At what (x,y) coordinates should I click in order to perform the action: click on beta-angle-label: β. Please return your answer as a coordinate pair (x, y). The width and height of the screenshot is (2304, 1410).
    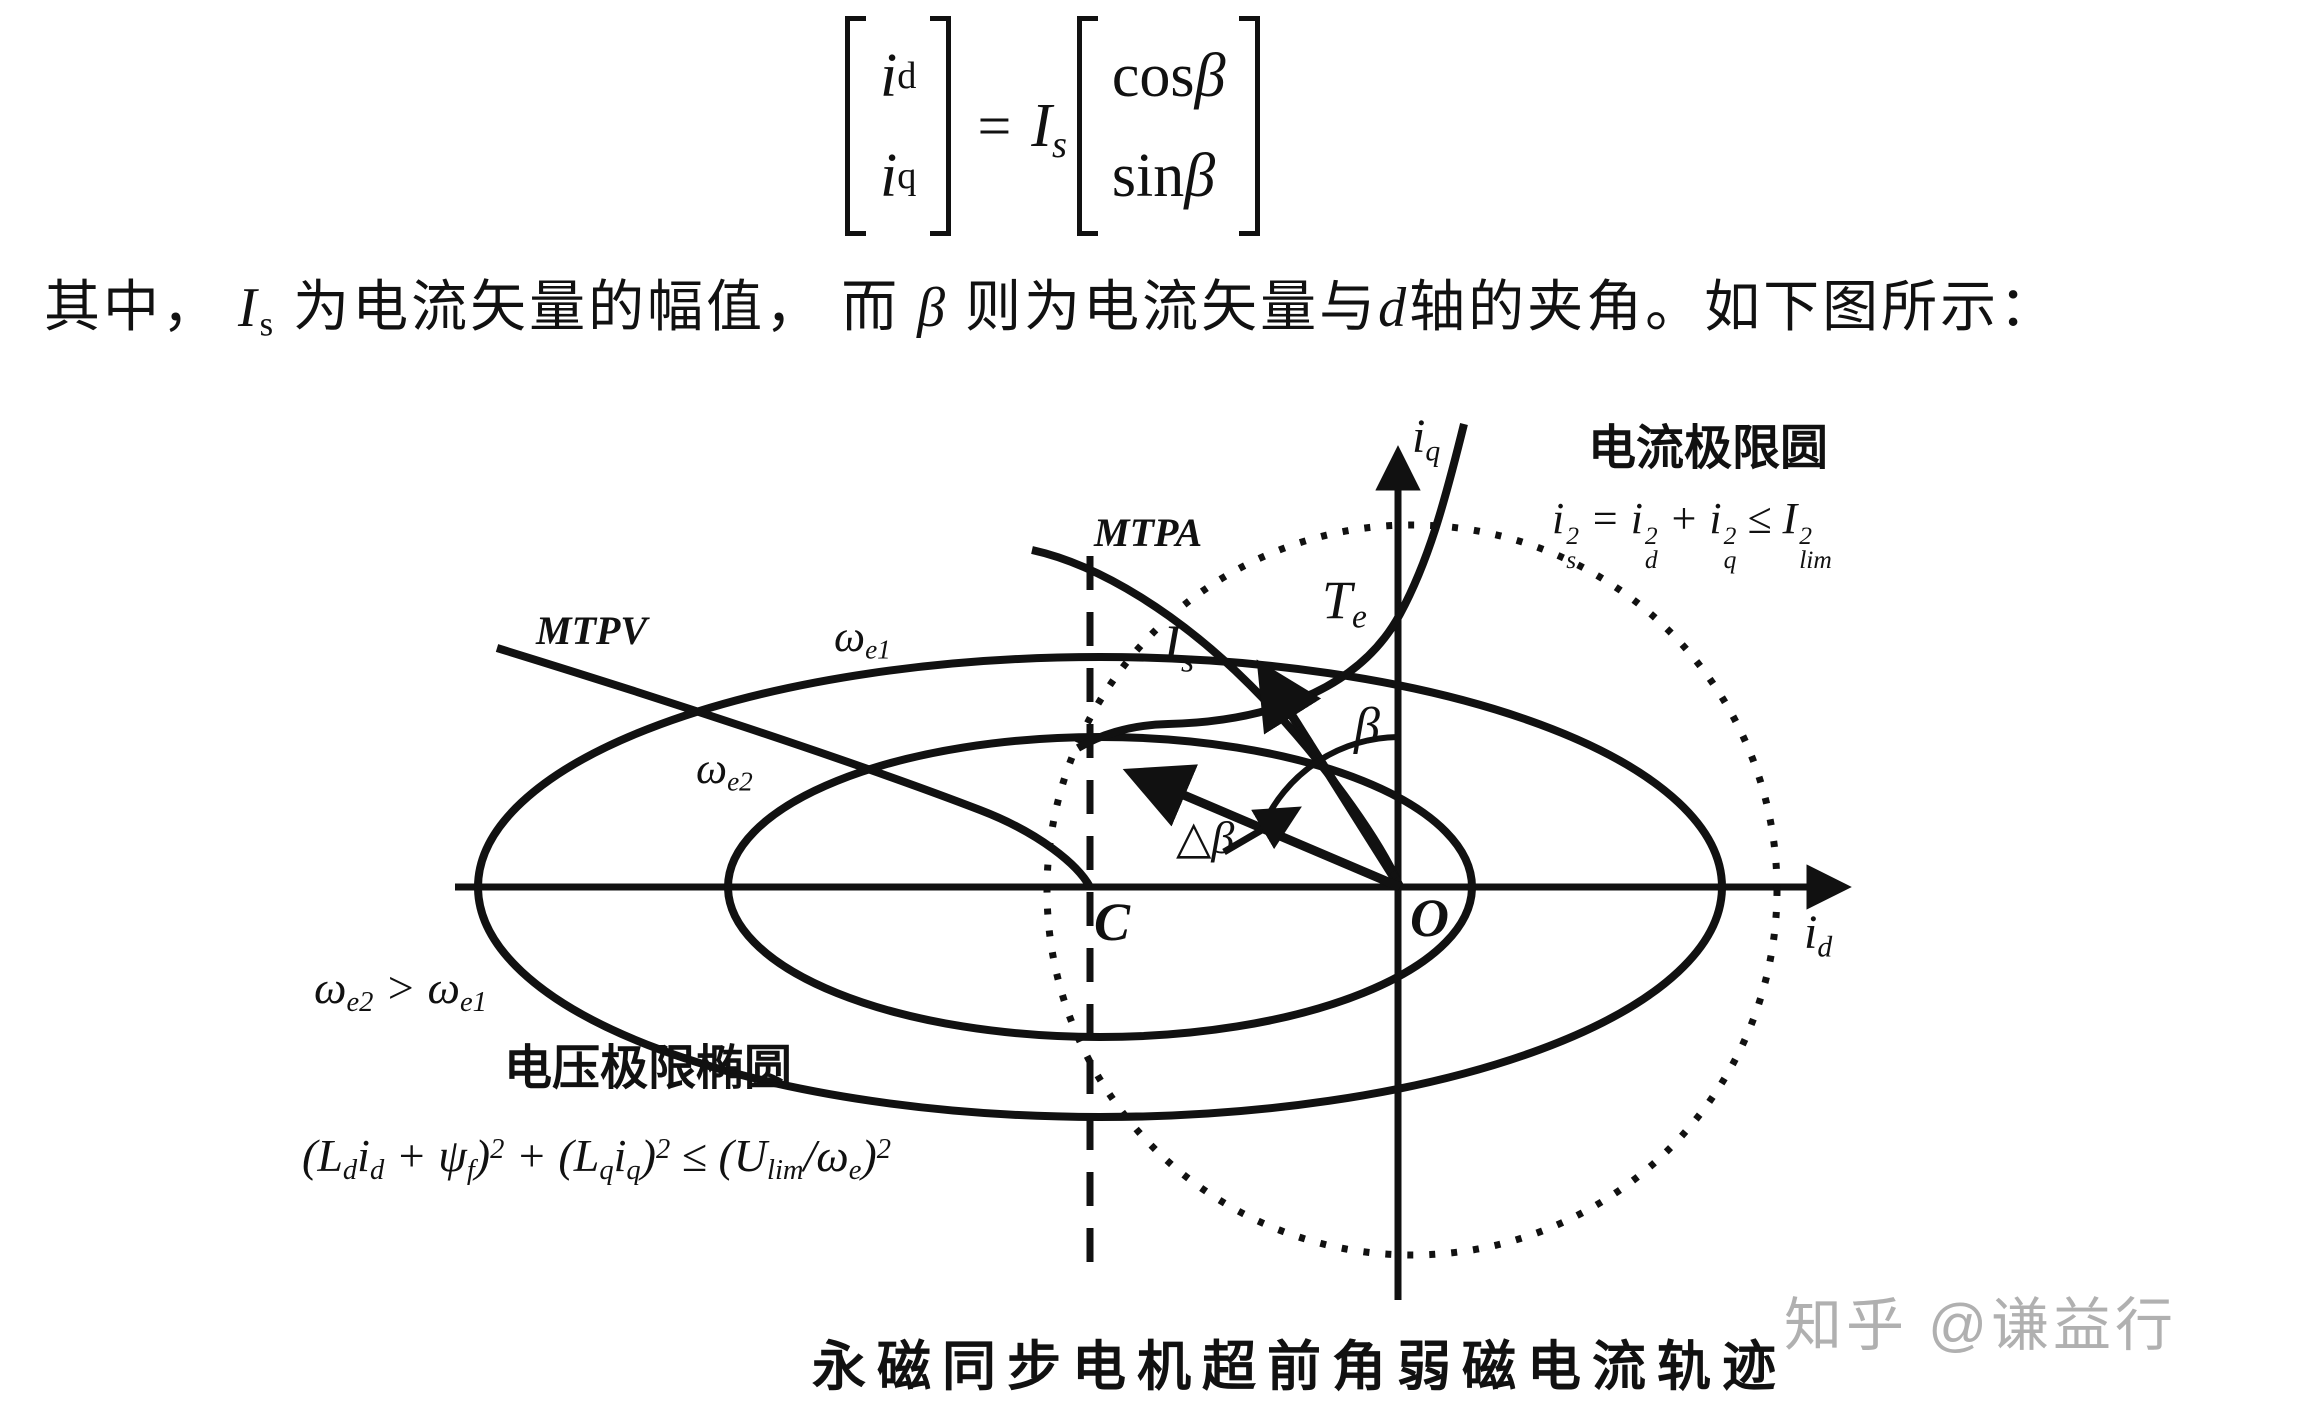
    Looking at the image, I should click on (1367, 726).